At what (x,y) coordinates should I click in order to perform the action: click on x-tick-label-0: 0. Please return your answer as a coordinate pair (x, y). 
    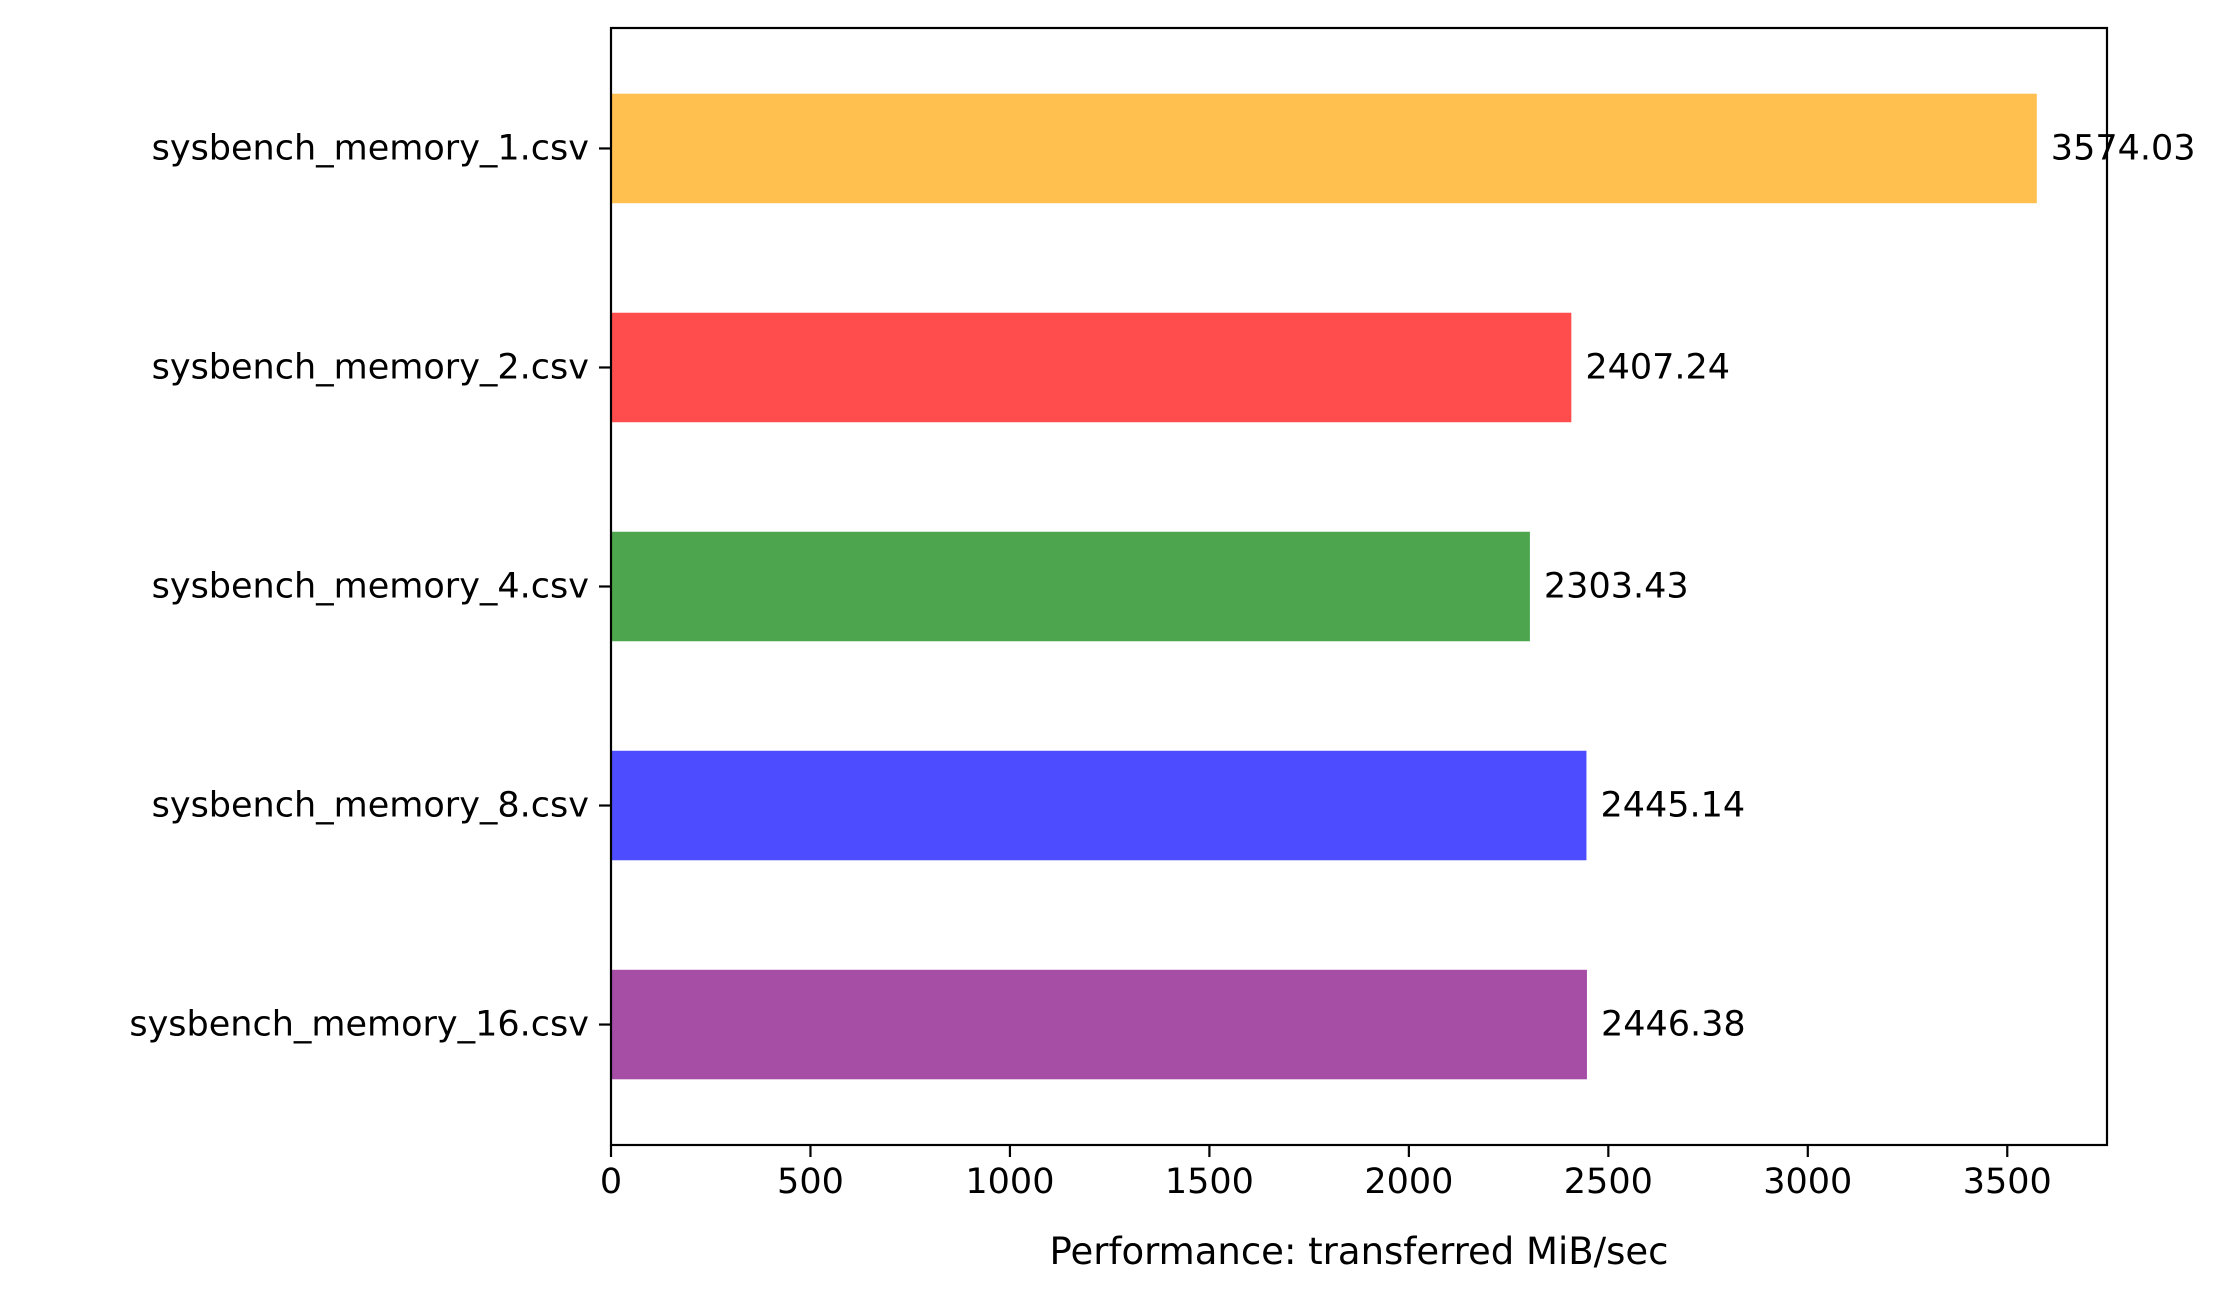
    Looking at the image, I should click on (611, 1182).